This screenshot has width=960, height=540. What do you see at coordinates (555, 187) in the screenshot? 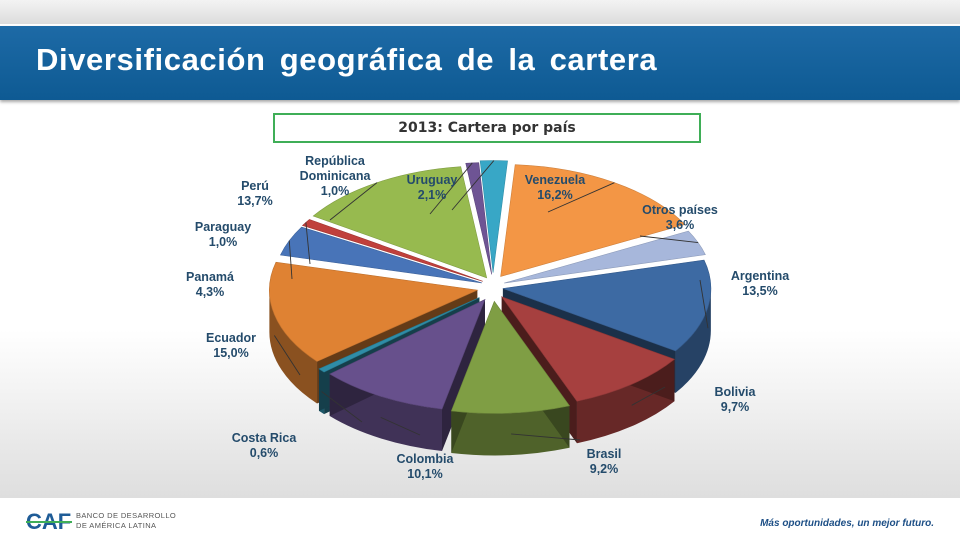
I see `slice-label-venezuela: Venezuela 16,2%` at bounding box center [555, 187].